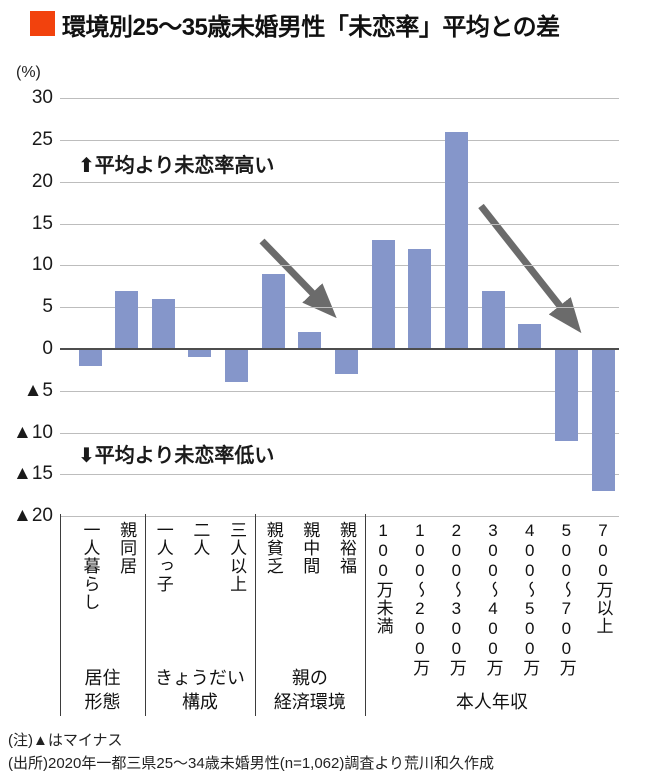 Image resolution: width=647 pixels, height=778 pixels. I want to click on group-label: 本人年収, so click(492, 688).